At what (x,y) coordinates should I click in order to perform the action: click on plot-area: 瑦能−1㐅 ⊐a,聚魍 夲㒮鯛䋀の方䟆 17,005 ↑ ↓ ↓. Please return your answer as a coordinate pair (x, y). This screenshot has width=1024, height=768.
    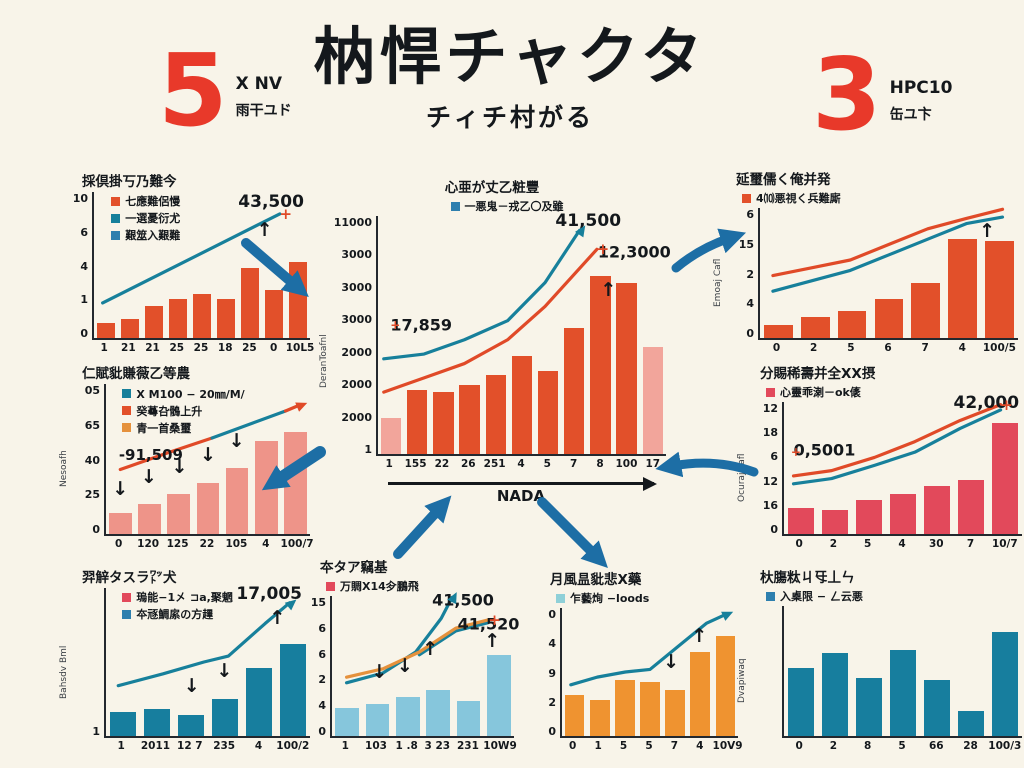
    Looking at the image, I should click on (207, 661).